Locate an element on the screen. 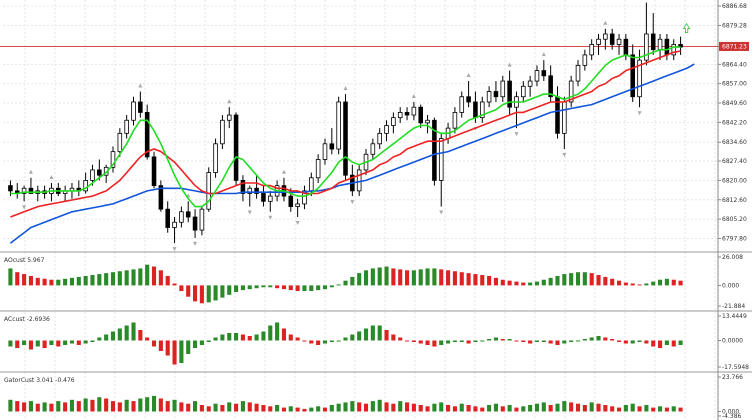 The height and width of the screenshot is (420, 752). indicator-axis-label: -17.5948 is located at coordinates (735, 367).